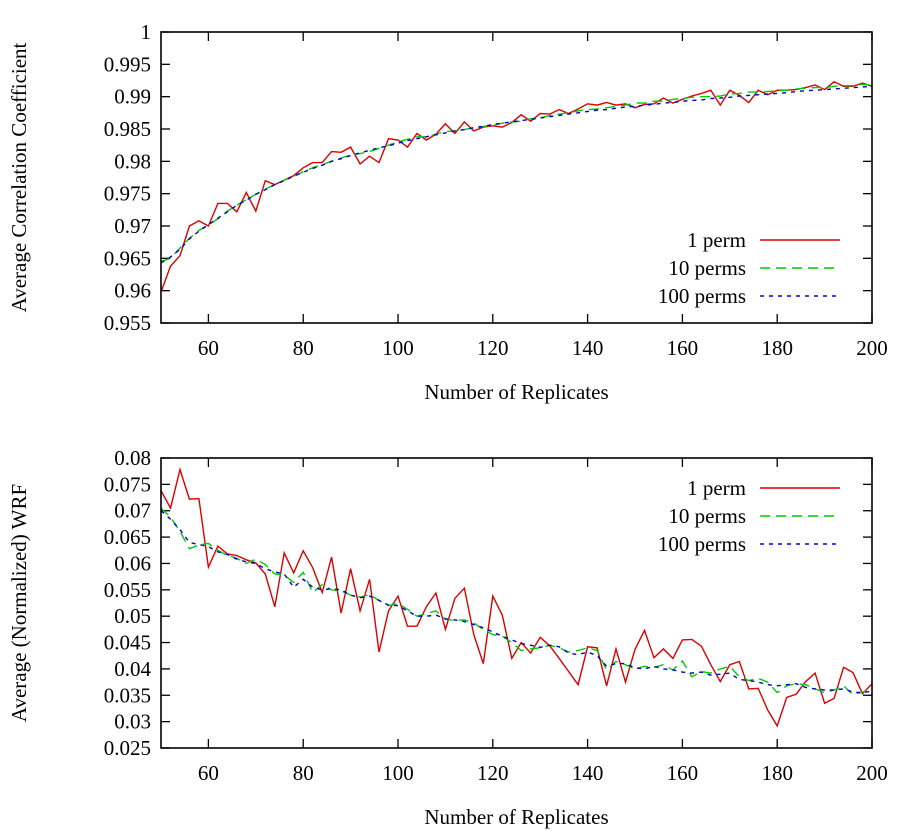 The width and height of the screenshot is (897, 831). What do you see at coordinates (132, 97) in the screenshot?
I see `y-tick-label: 0.99` at bounding box center [132, 97].